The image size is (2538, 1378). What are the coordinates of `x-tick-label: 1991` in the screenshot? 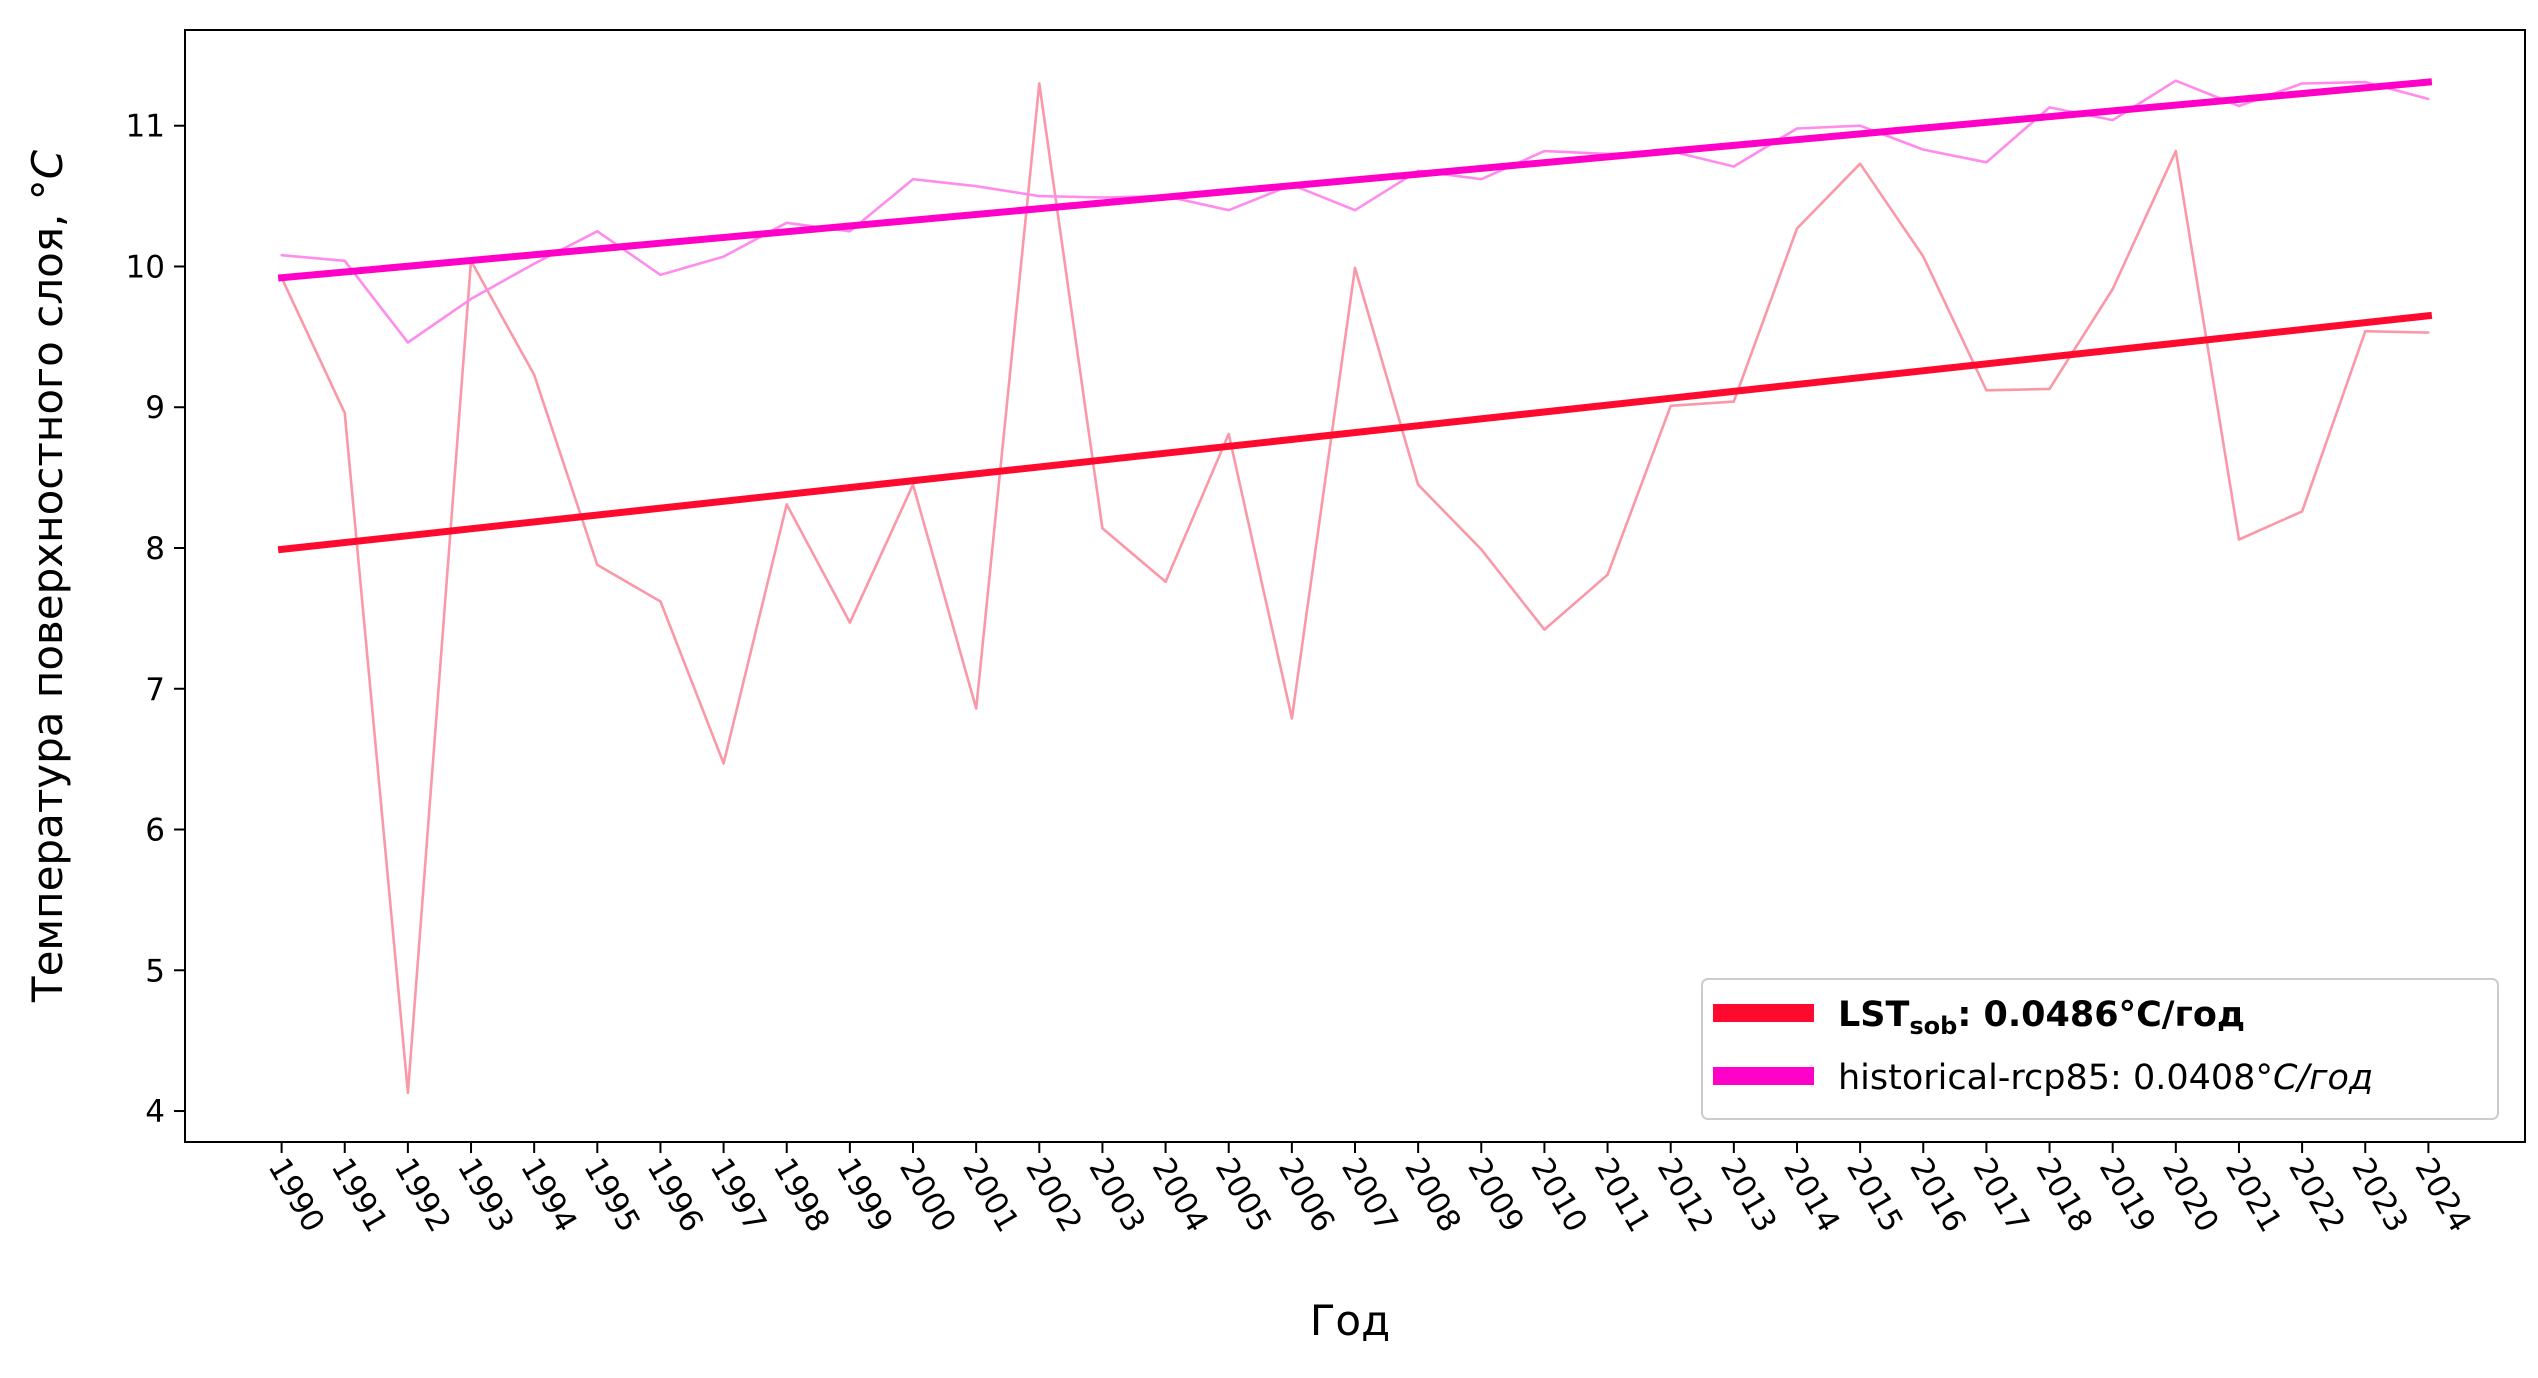 It's located at (359, 1195).